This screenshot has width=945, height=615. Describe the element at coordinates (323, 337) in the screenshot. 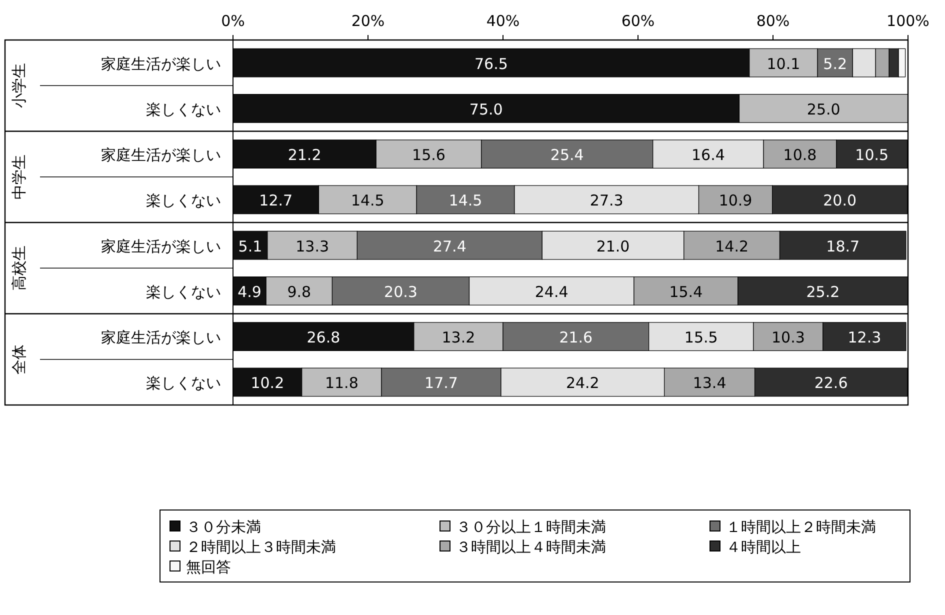

I see `data-label: 26.8` at that location.